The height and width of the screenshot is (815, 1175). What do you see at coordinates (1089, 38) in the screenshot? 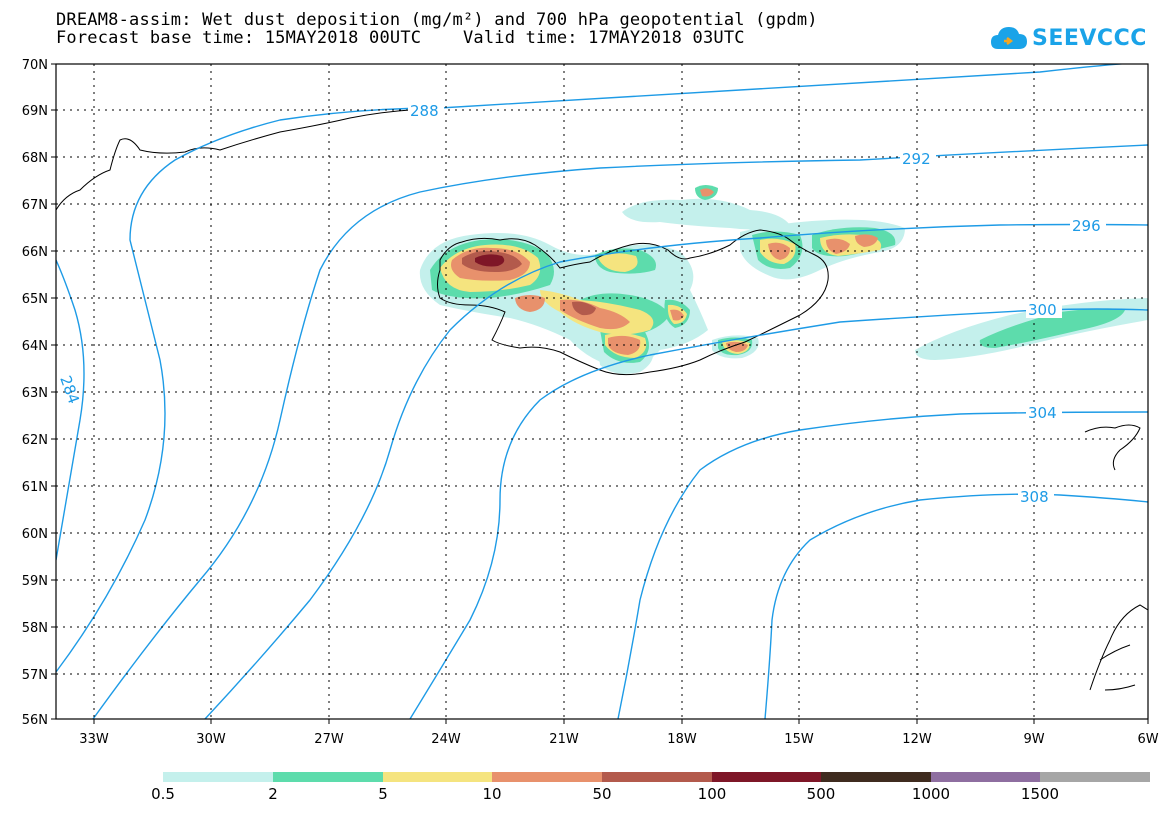
I see `logo-text: SEEVCCC` at bounding box center [1089, 38].